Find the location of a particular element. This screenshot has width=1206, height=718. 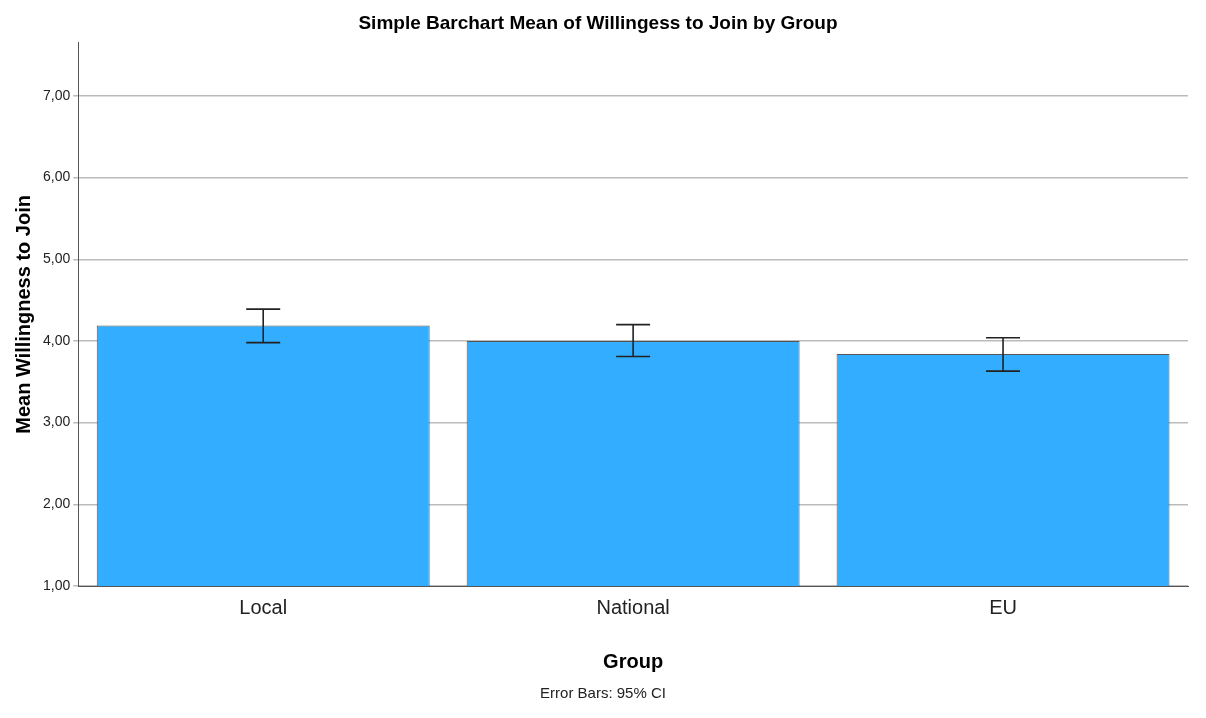

x-axis-title: Group is located at coordinates (633, 660).